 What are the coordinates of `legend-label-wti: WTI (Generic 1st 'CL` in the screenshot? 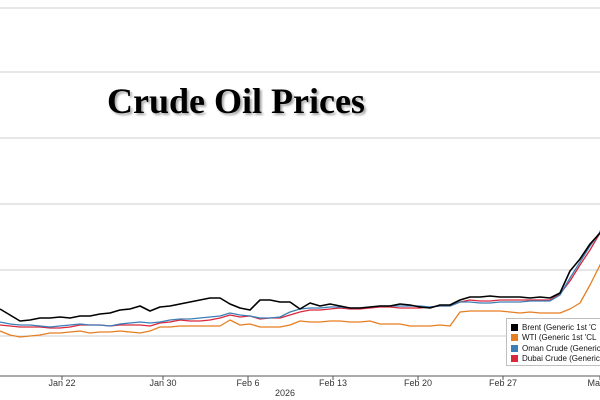 It's located at (559, 338).